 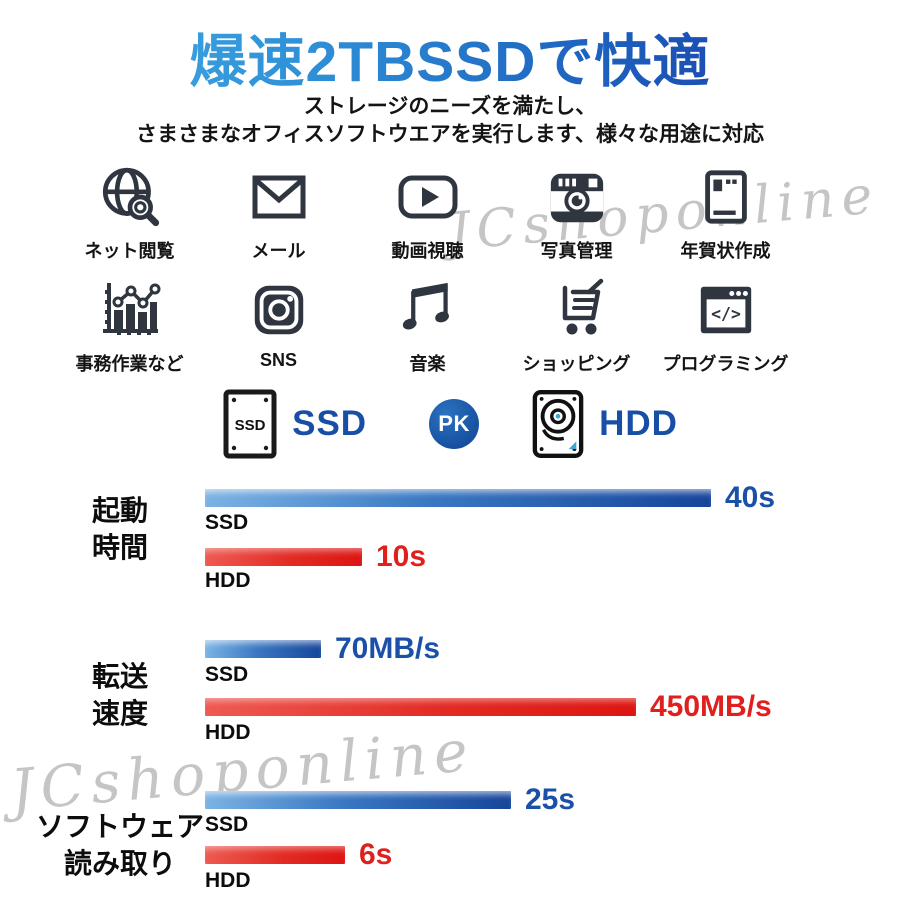 What do you see at coordinates (726, 314) in the screenshot?
I see `code-glyph: </>` at bounding box center [726, 314].